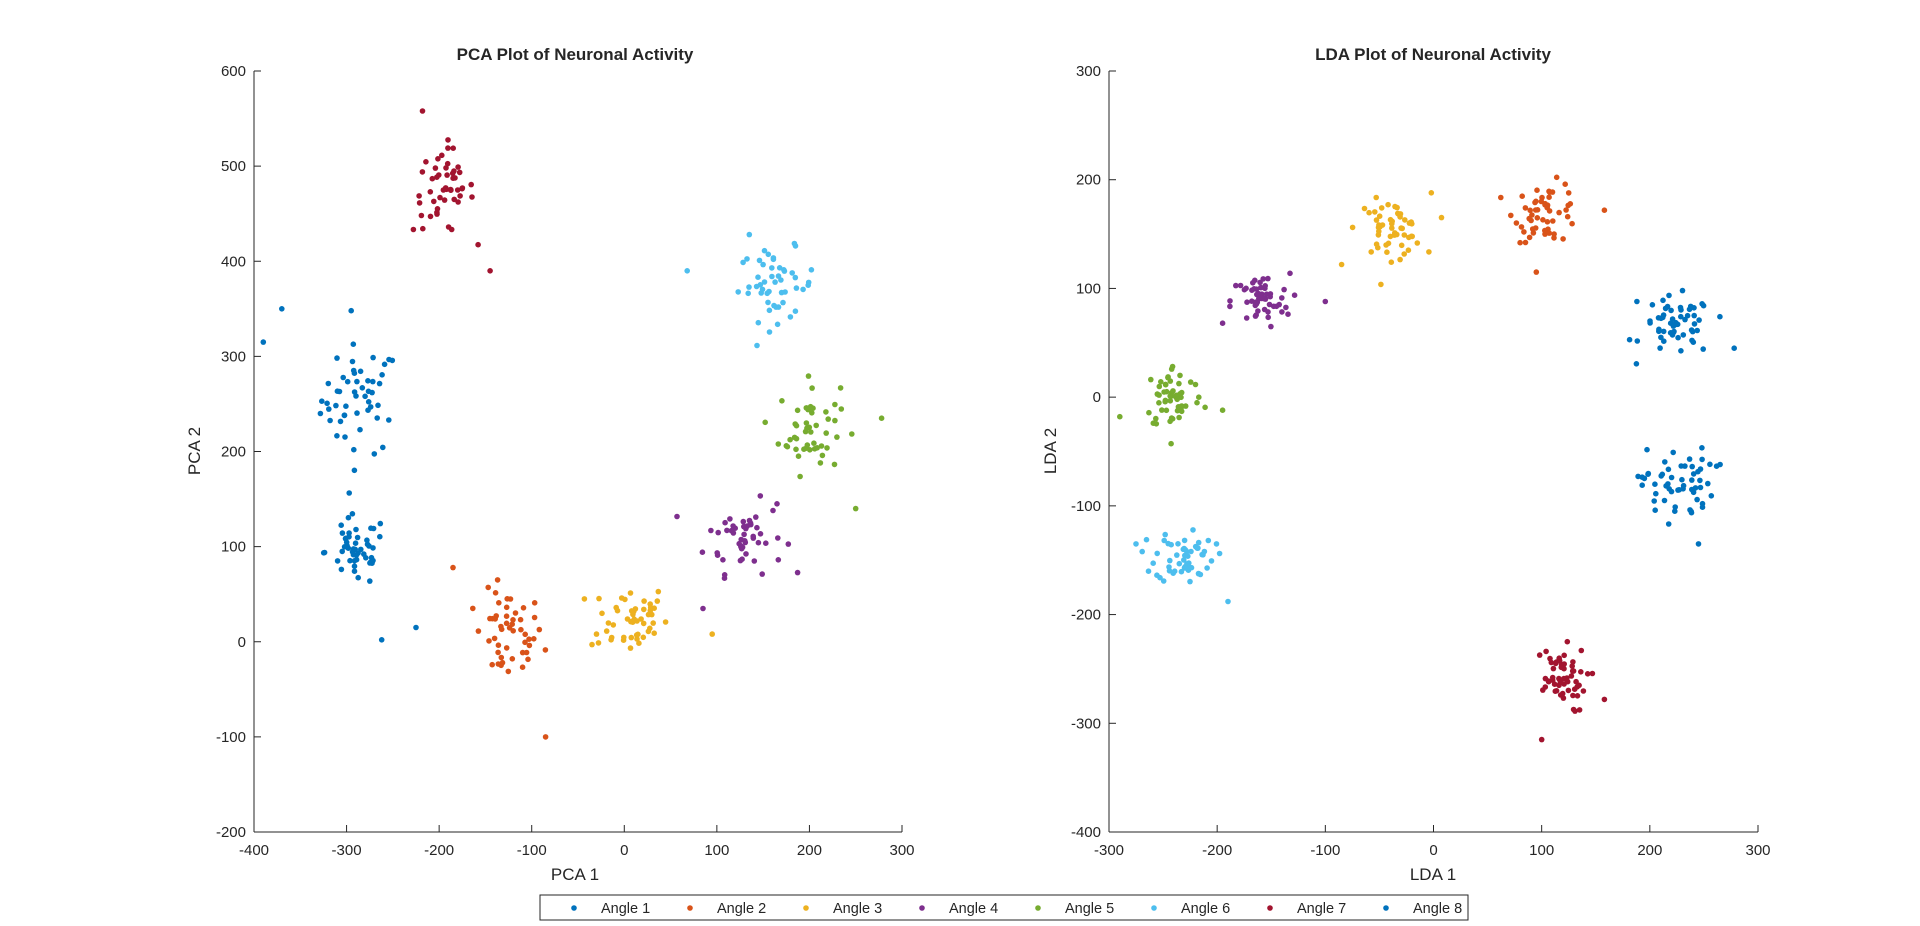 The image size is (1920, 926). What do you see at coordinates (741, 909) in the screenshot?
I see `legend-label: Angle 2` at bounding box center [741, 909].